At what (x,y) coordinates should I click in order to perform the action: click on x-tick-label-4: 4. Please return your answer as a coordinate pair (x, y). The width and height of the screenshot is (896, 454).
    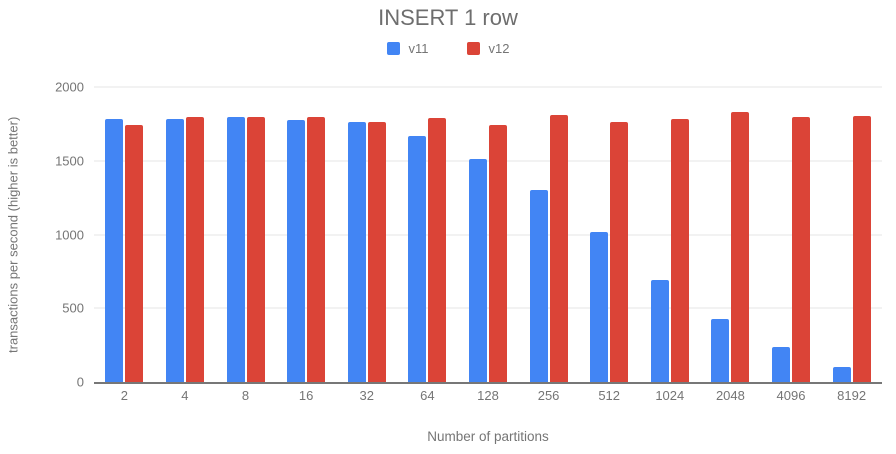
    Looking at the image, I should click on (185, 395).